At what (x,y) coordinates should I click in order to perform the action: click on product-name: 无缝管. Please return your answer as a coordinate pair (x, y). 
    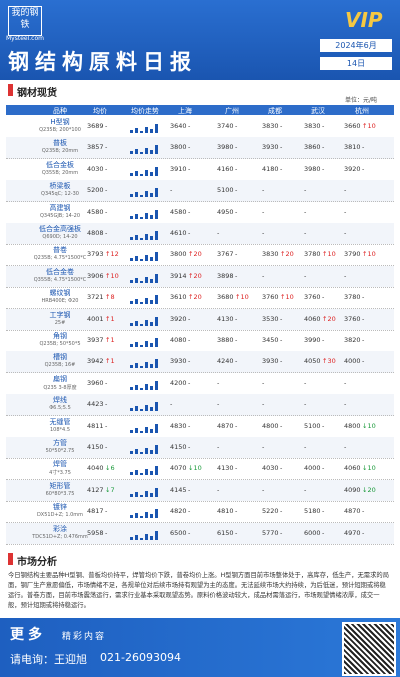
    Looking at the image, I should click on (60, 421).